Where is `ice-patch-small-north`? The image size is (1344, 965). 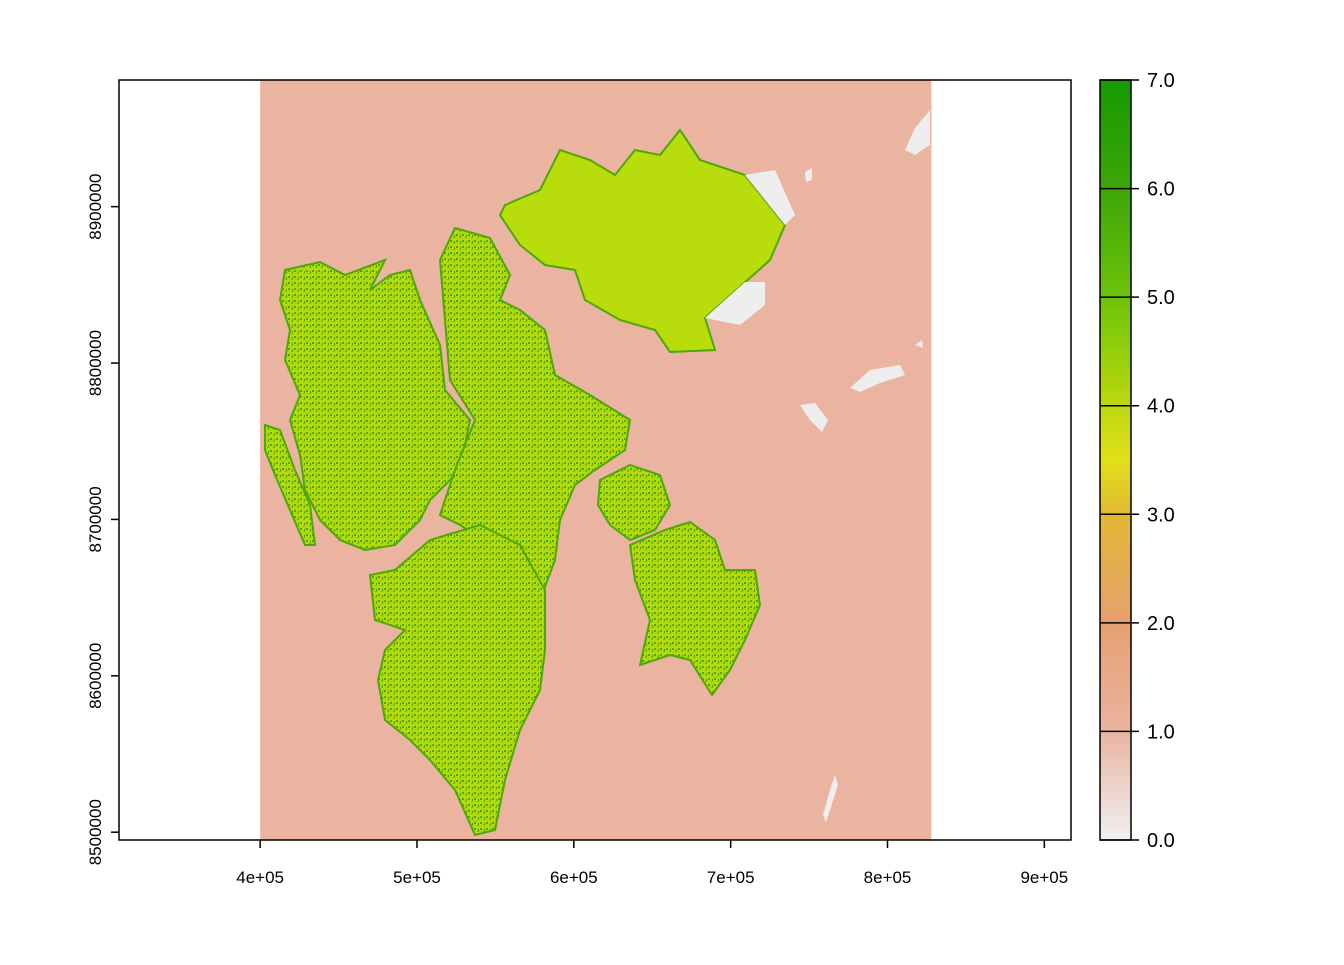
ice-patch-small-north is located at coordinates (808, 175).